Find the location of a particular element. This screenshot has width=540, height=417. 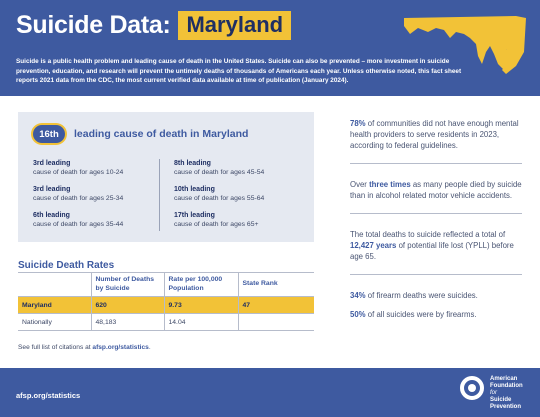

table-row: Maryland 620 9.73 47 is located at coordinates (166, 305).